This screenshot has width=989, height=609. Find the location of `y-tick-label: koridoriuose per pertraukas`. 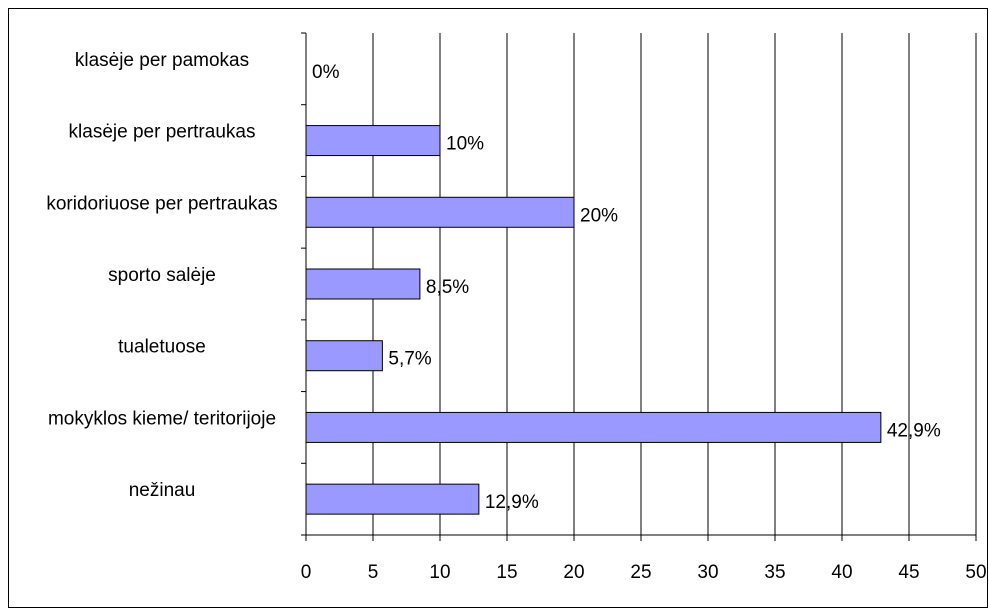

y-tick-label: koridoriuose per pertraukas is located at coordinates (161, 203).